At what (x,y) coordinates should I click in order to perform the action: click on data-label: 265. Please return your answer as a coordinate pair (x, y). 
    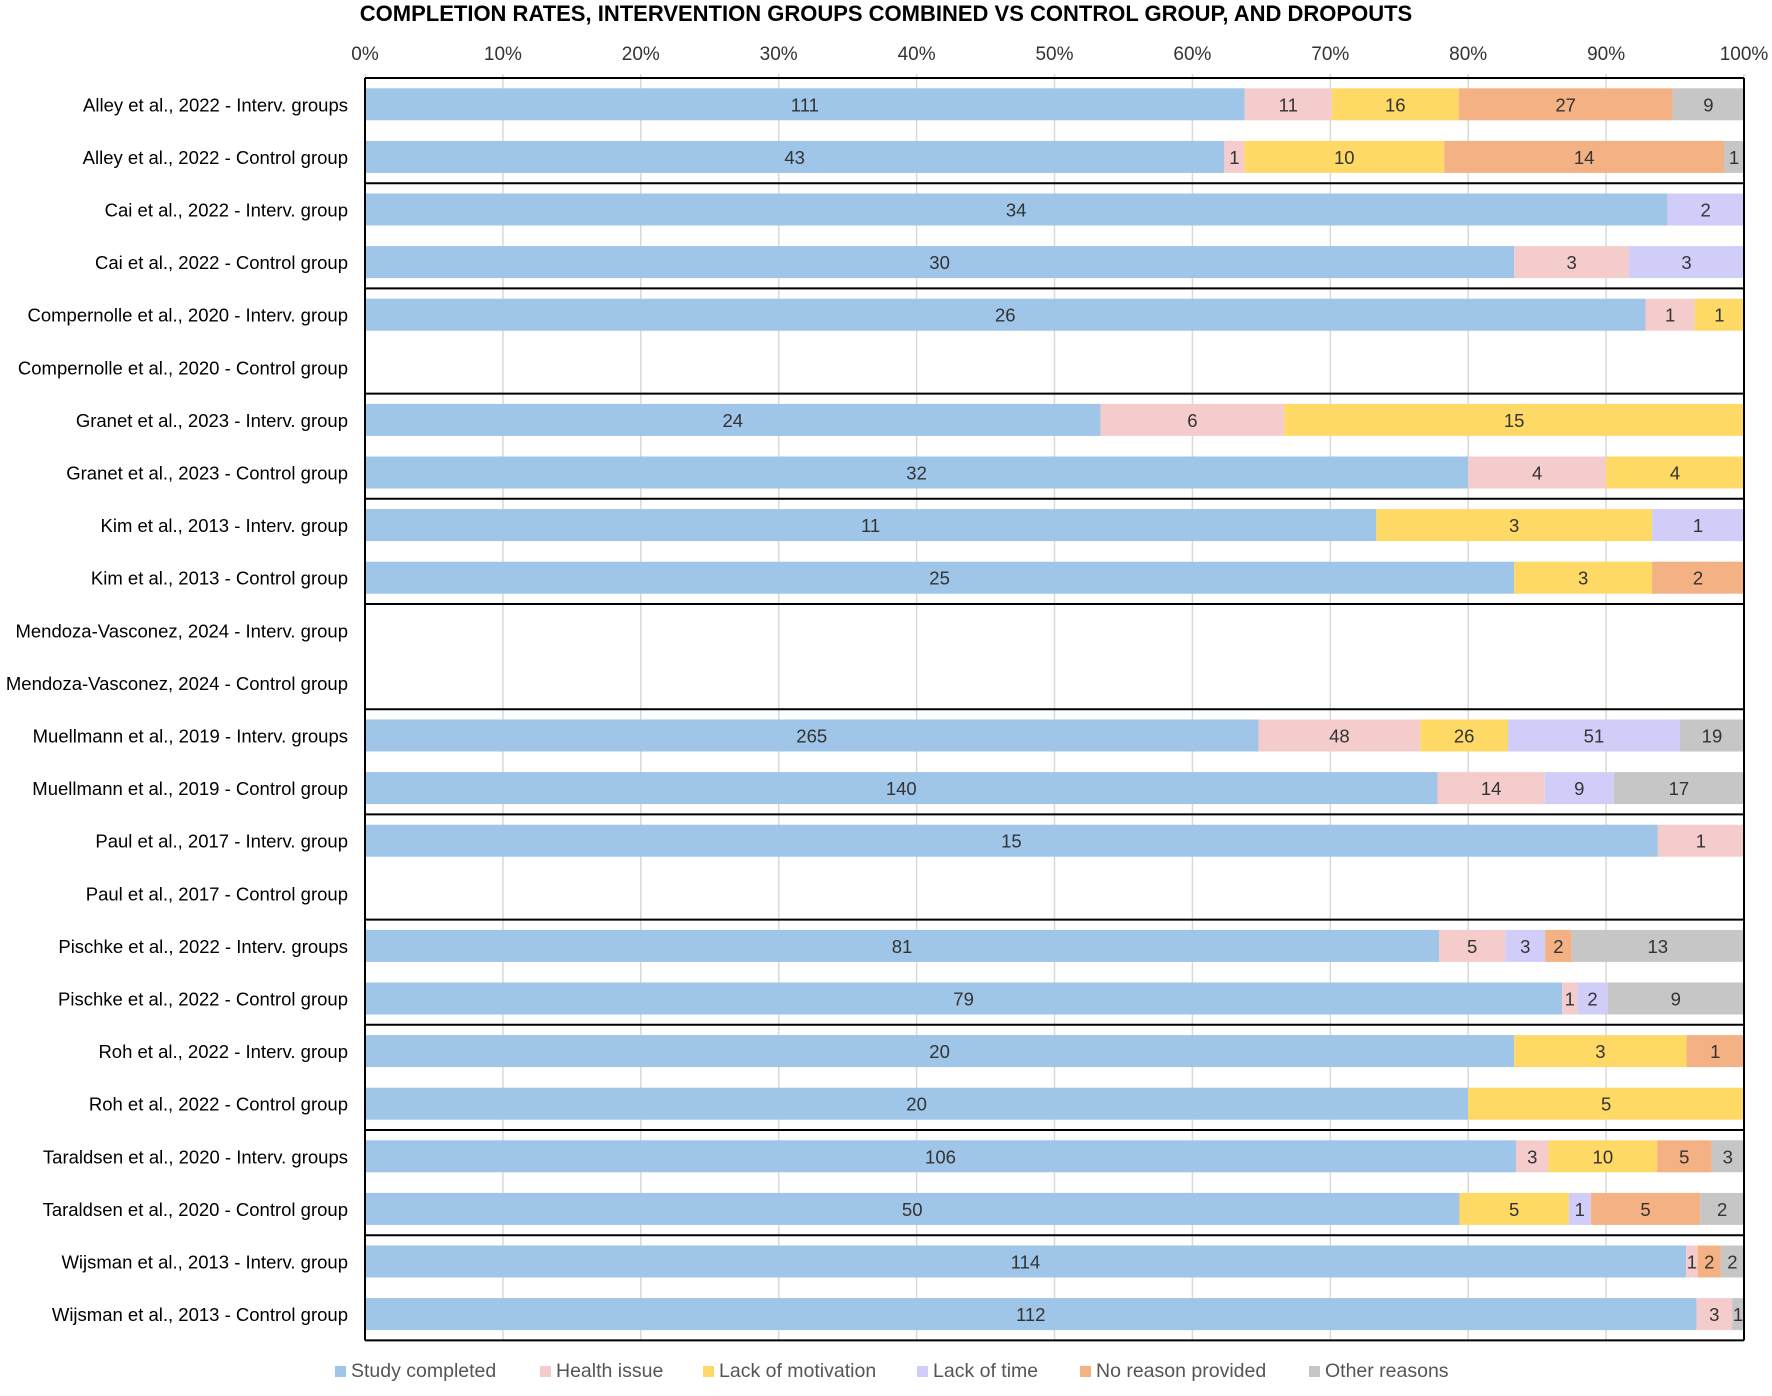
    Looking at the image, I should click on (811, 736).